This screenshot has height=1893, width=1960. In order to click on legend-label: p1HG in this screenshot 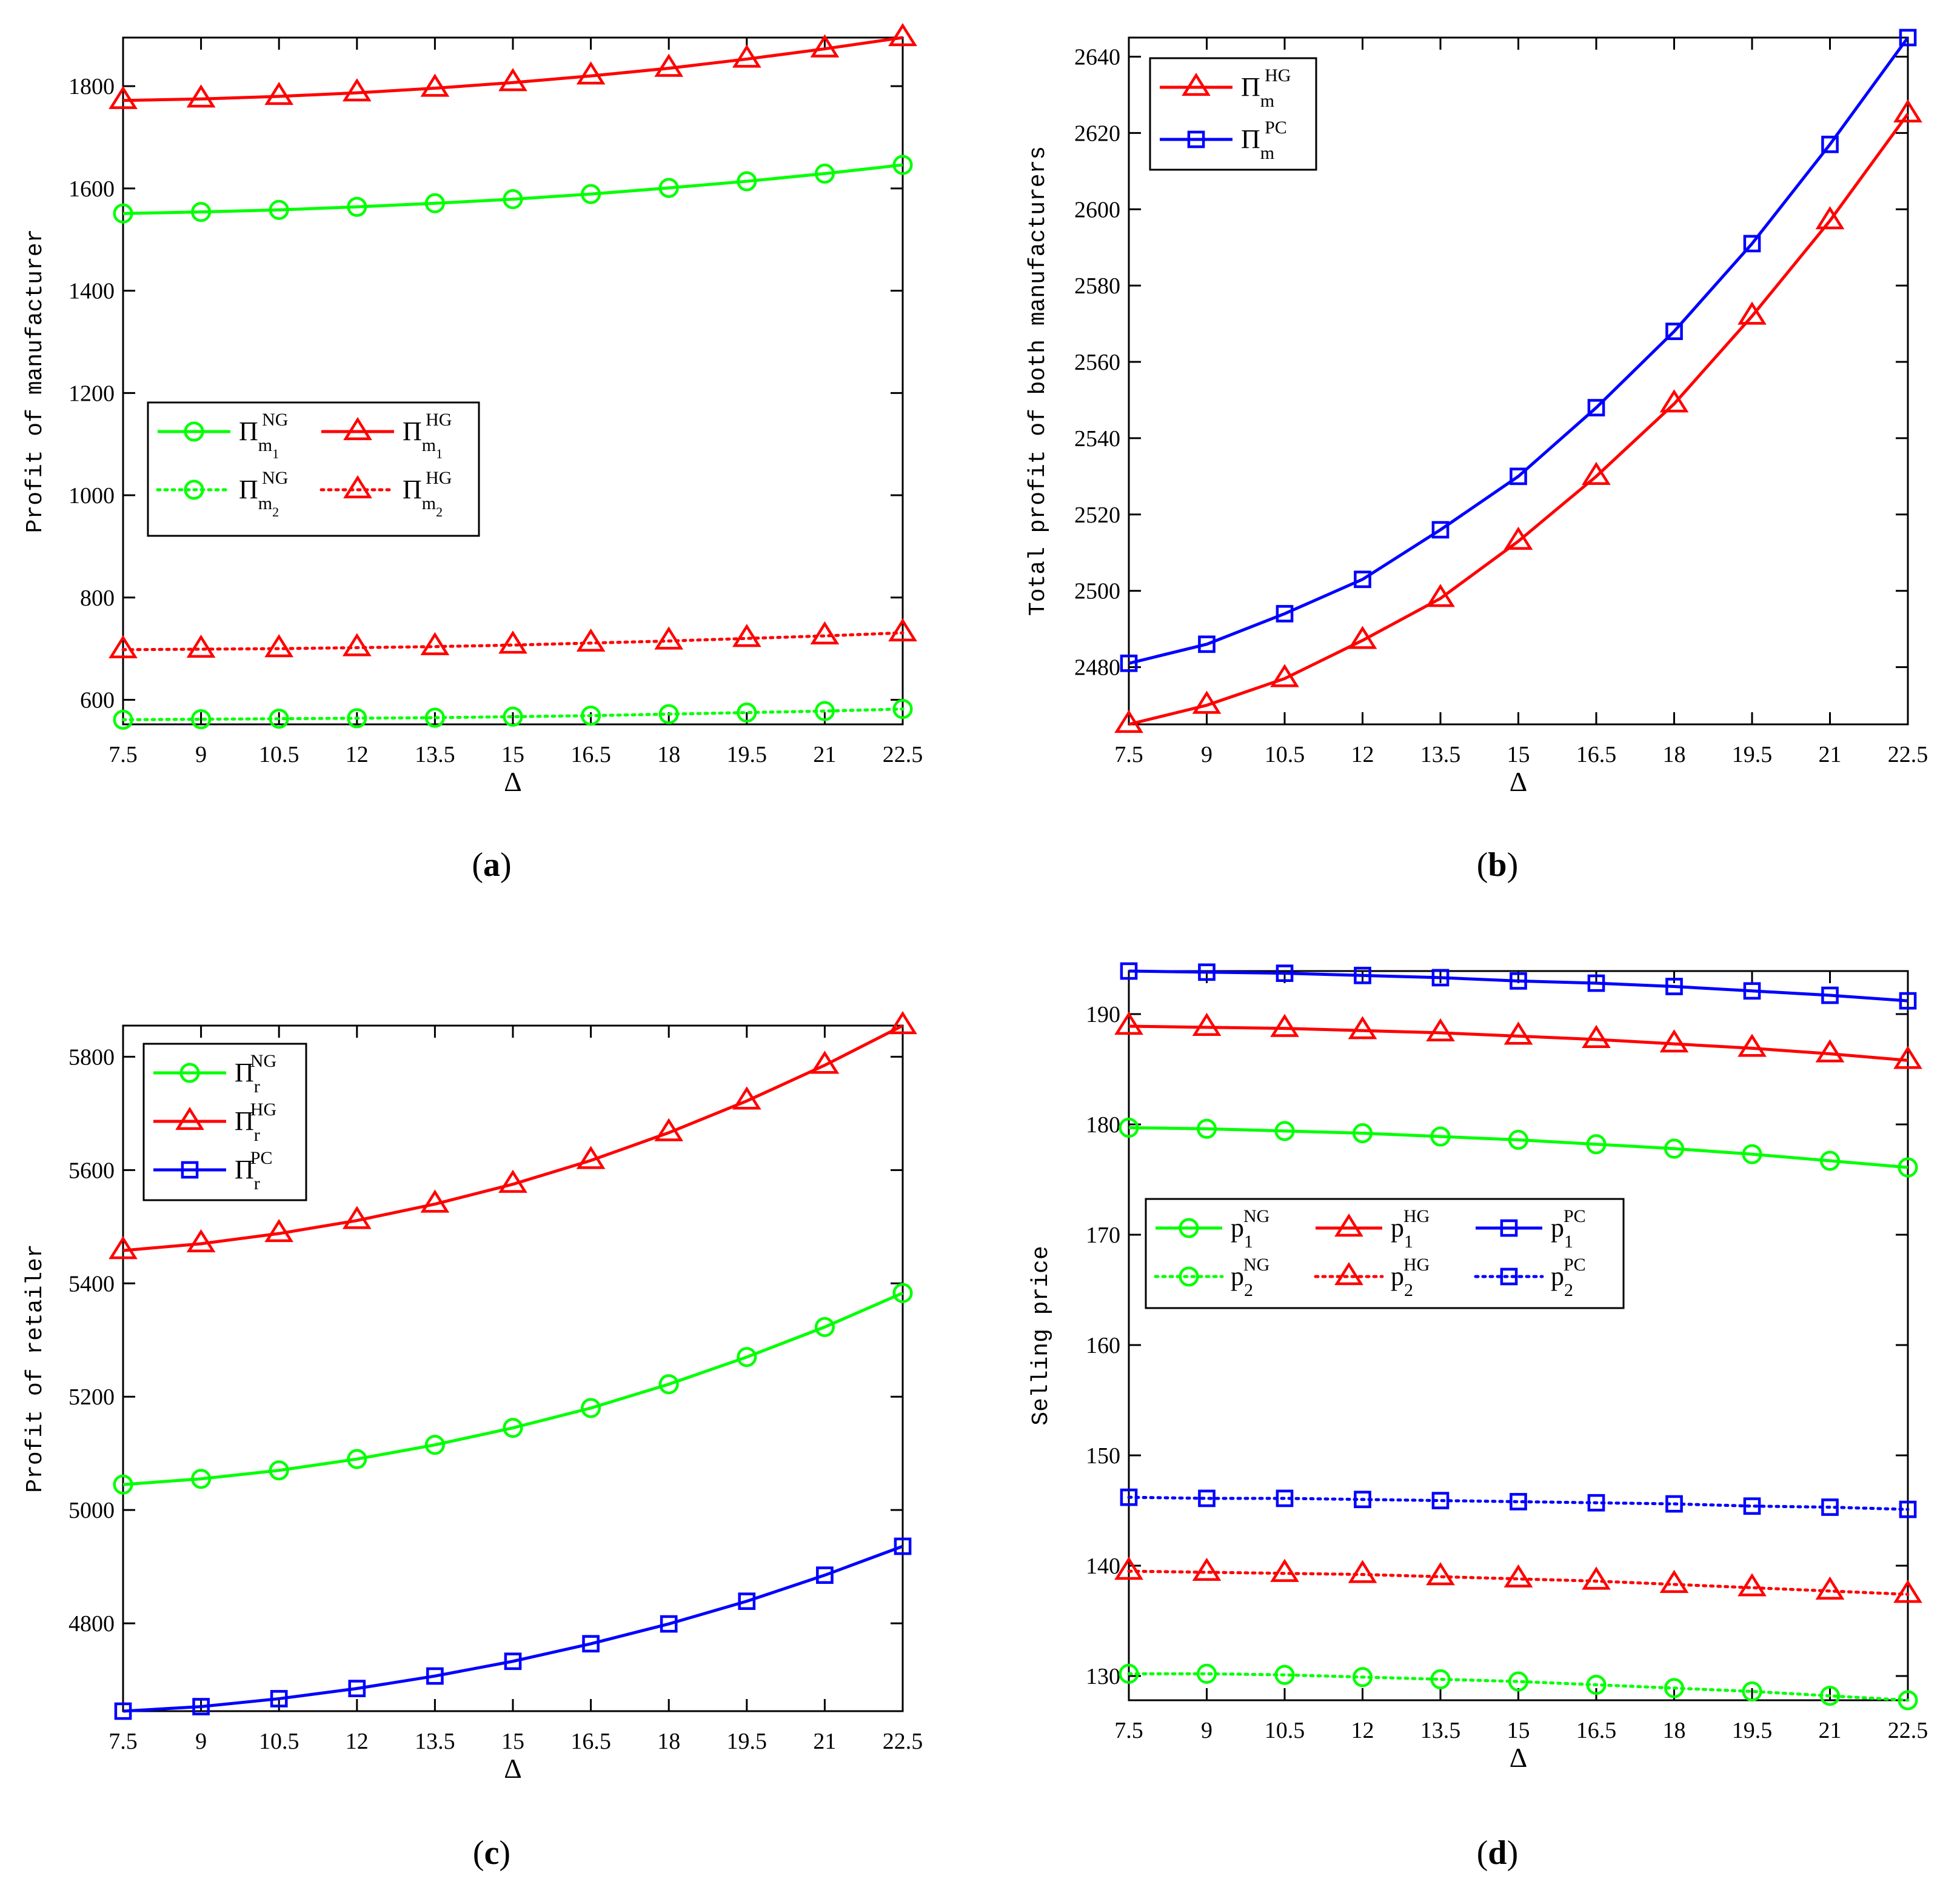, I will do `click(1410, 1229)`.